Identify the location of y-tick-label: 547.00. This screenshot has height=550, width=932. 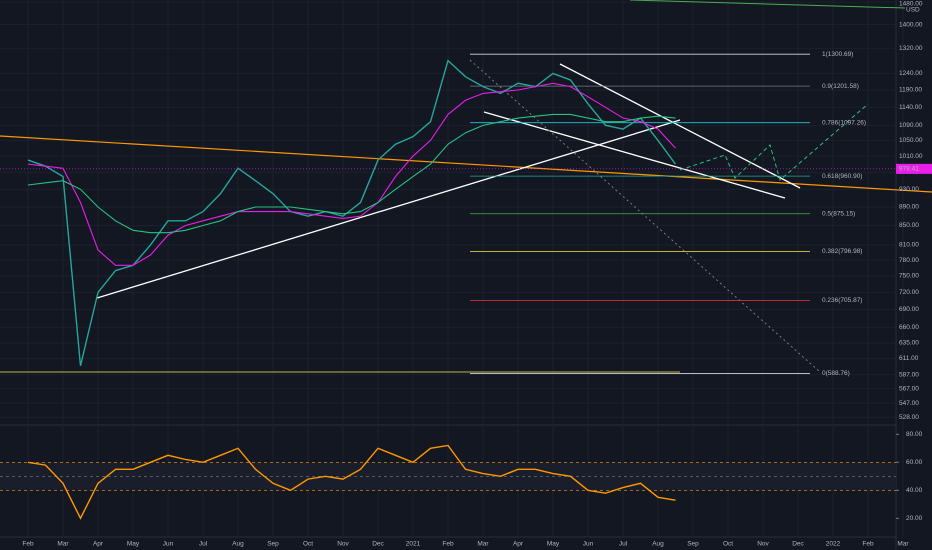
(909, 403).